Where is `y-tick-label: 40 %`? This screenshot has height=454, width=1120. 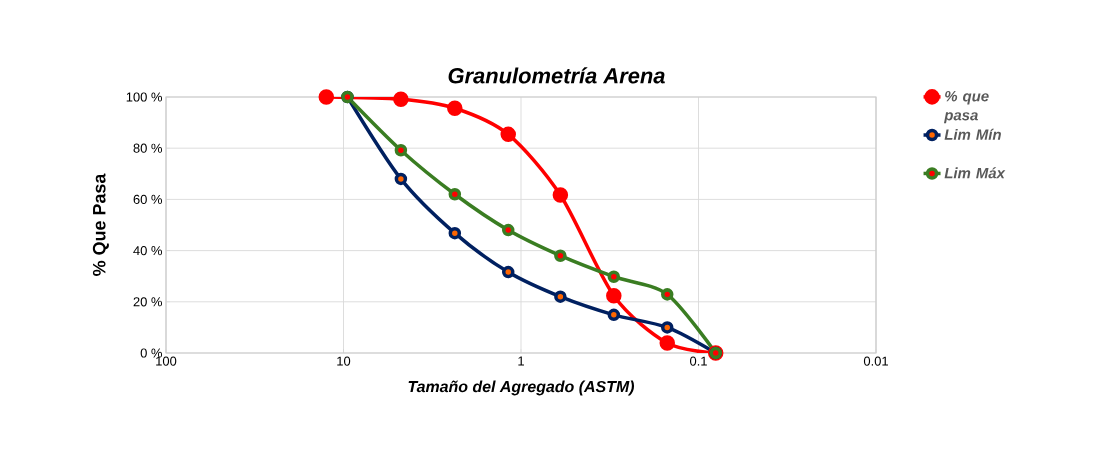 y-tick-label: 40 % is located at coordinates (148, 251).